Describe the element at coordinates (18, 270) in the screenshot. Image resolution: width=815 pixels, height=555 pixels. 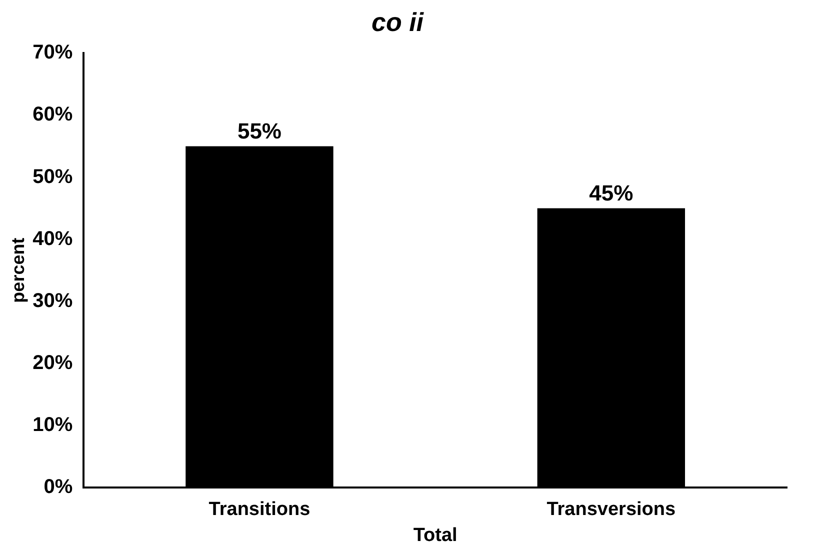
I see `y-axis-title: percent` at that location.